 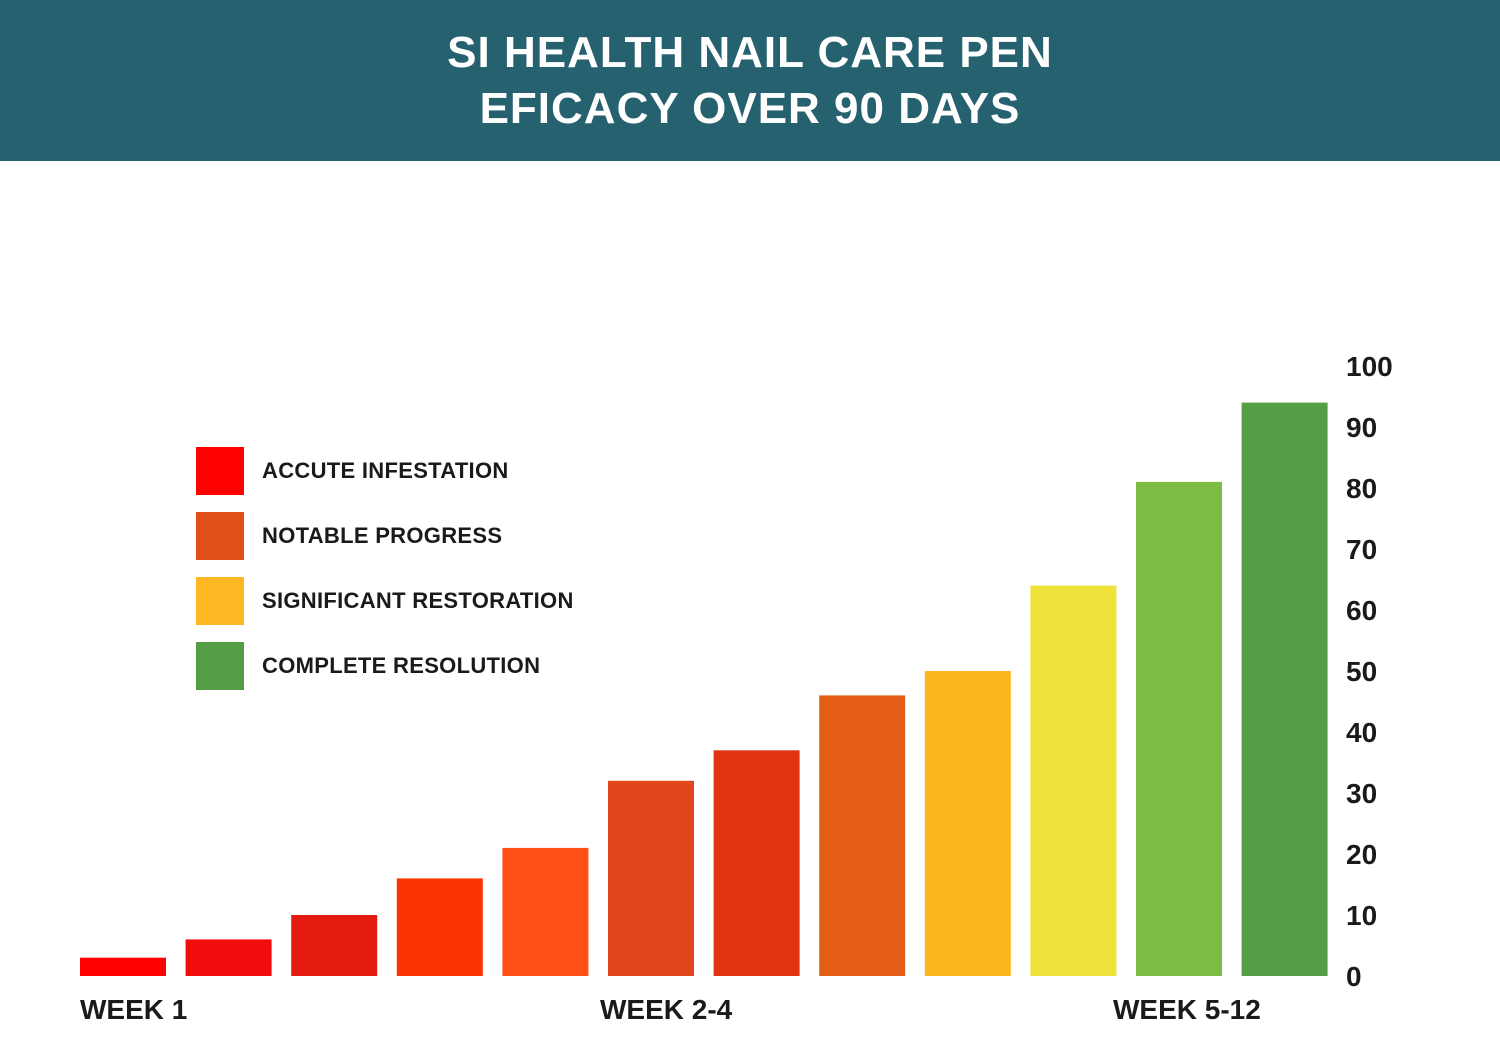 I want to click on legend-item-significant-restoration: SIGNIFICANT RESTORATION, so click(x=385, y=601).